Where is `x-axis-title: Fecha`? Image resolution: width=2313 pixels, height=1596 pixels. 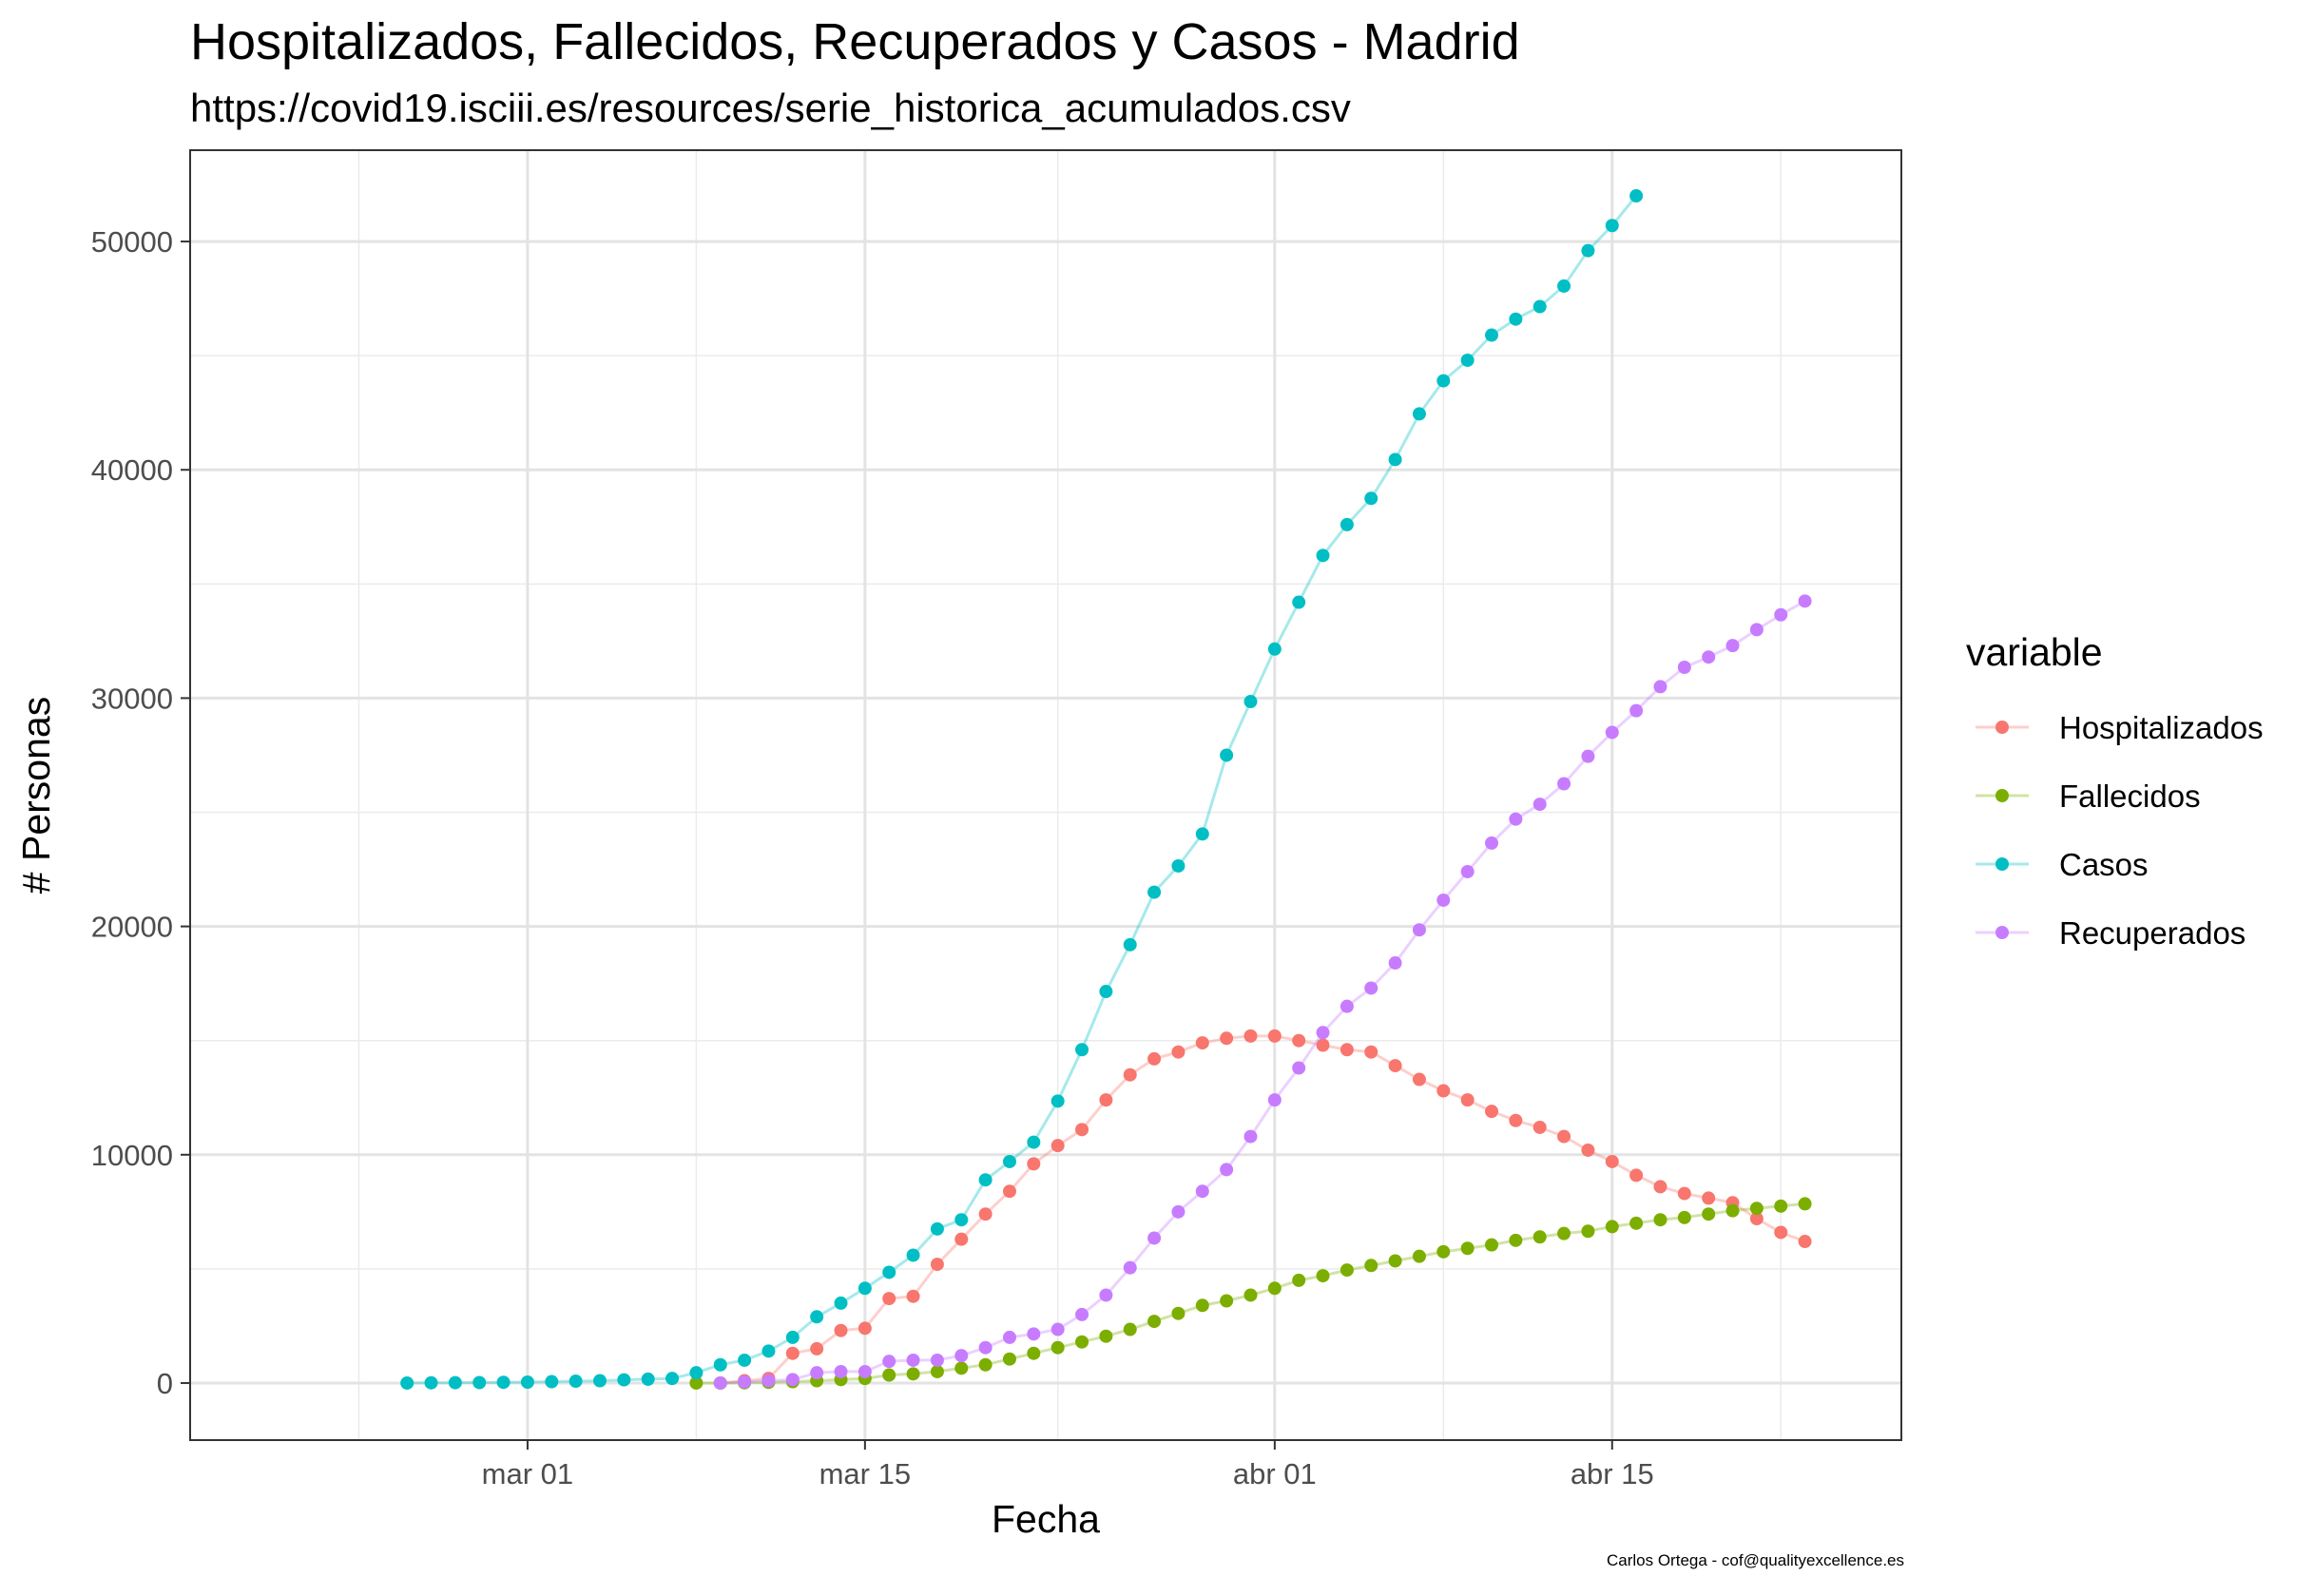
x-axis-title: Fecha is located at coordinates (1046, 1519).